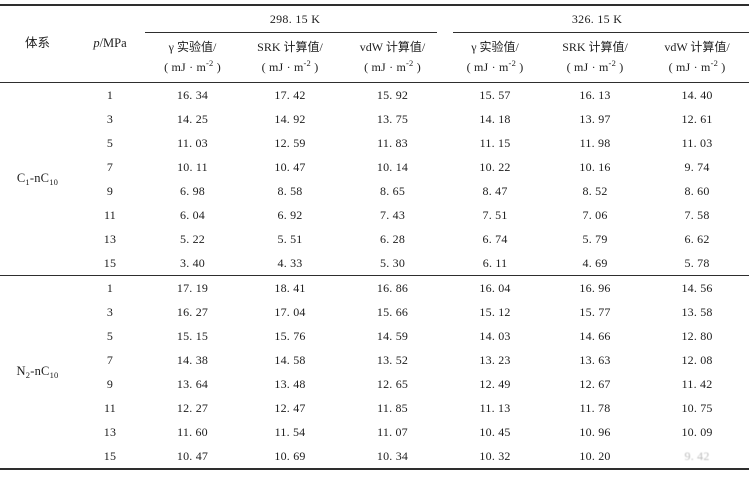  Describe the element at coordinates (495, 455) in the screenshot. I see `data-cell: 10. 32` at that location.